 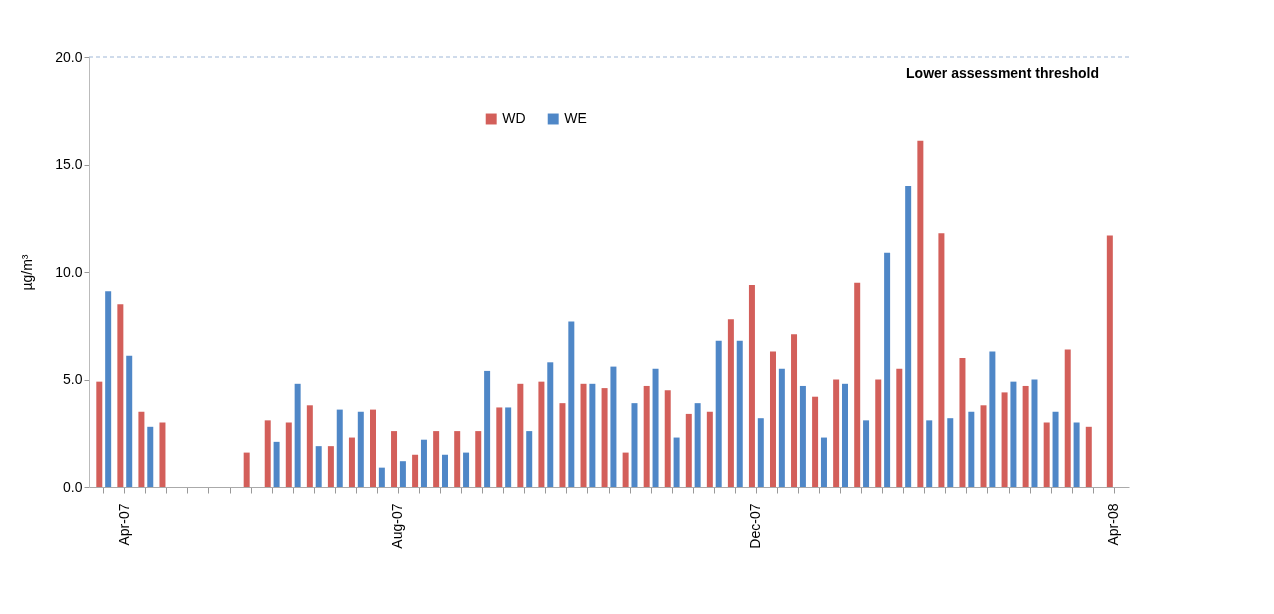 I want to click on legend-label: WD, so click(x=514, y=118).